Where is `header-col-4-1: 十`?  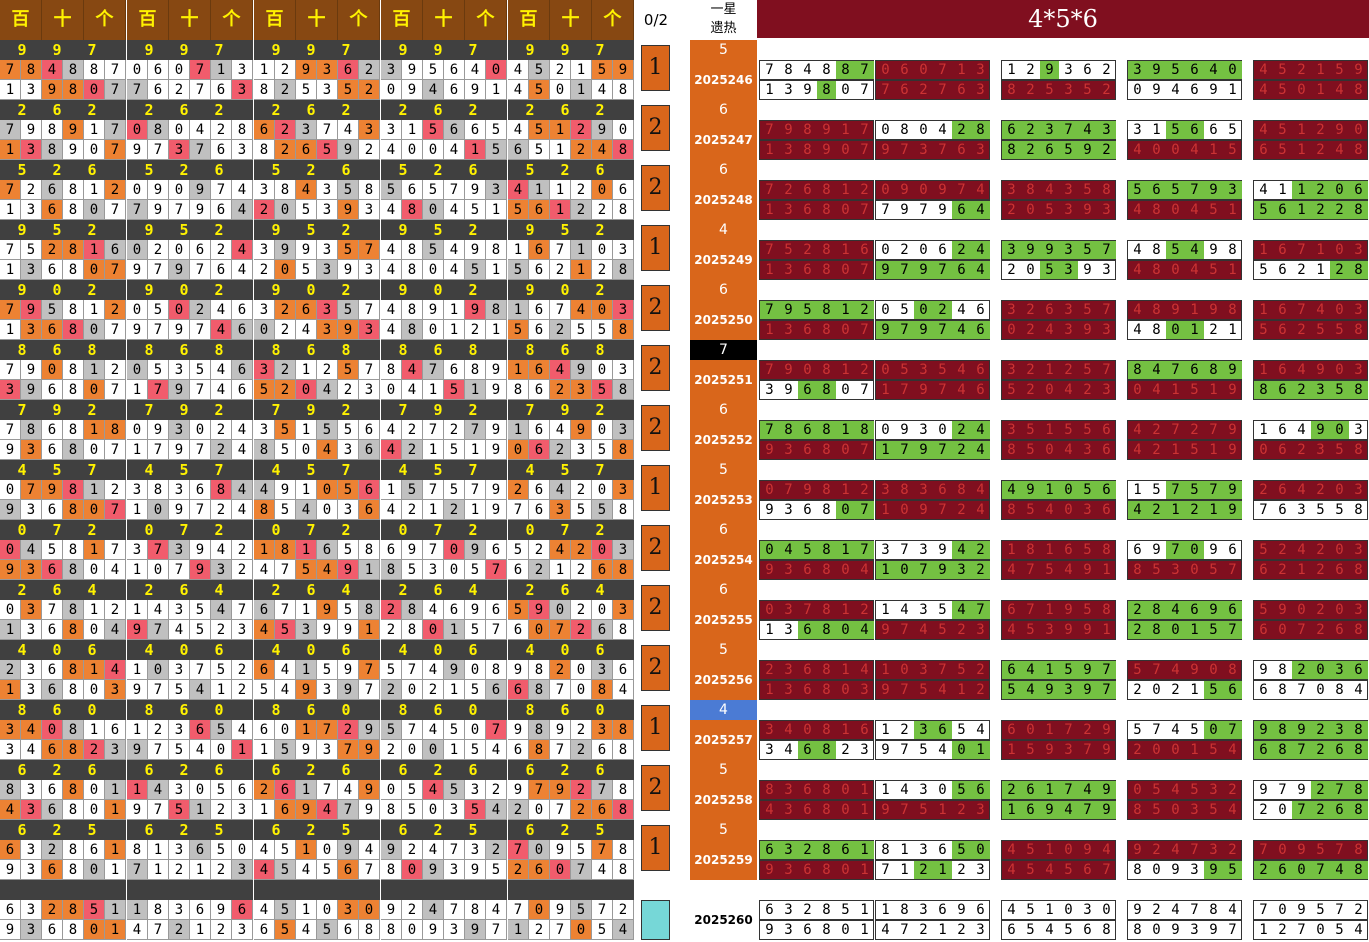
header-col-4-1: 十 is located at coordinates (571, 20).